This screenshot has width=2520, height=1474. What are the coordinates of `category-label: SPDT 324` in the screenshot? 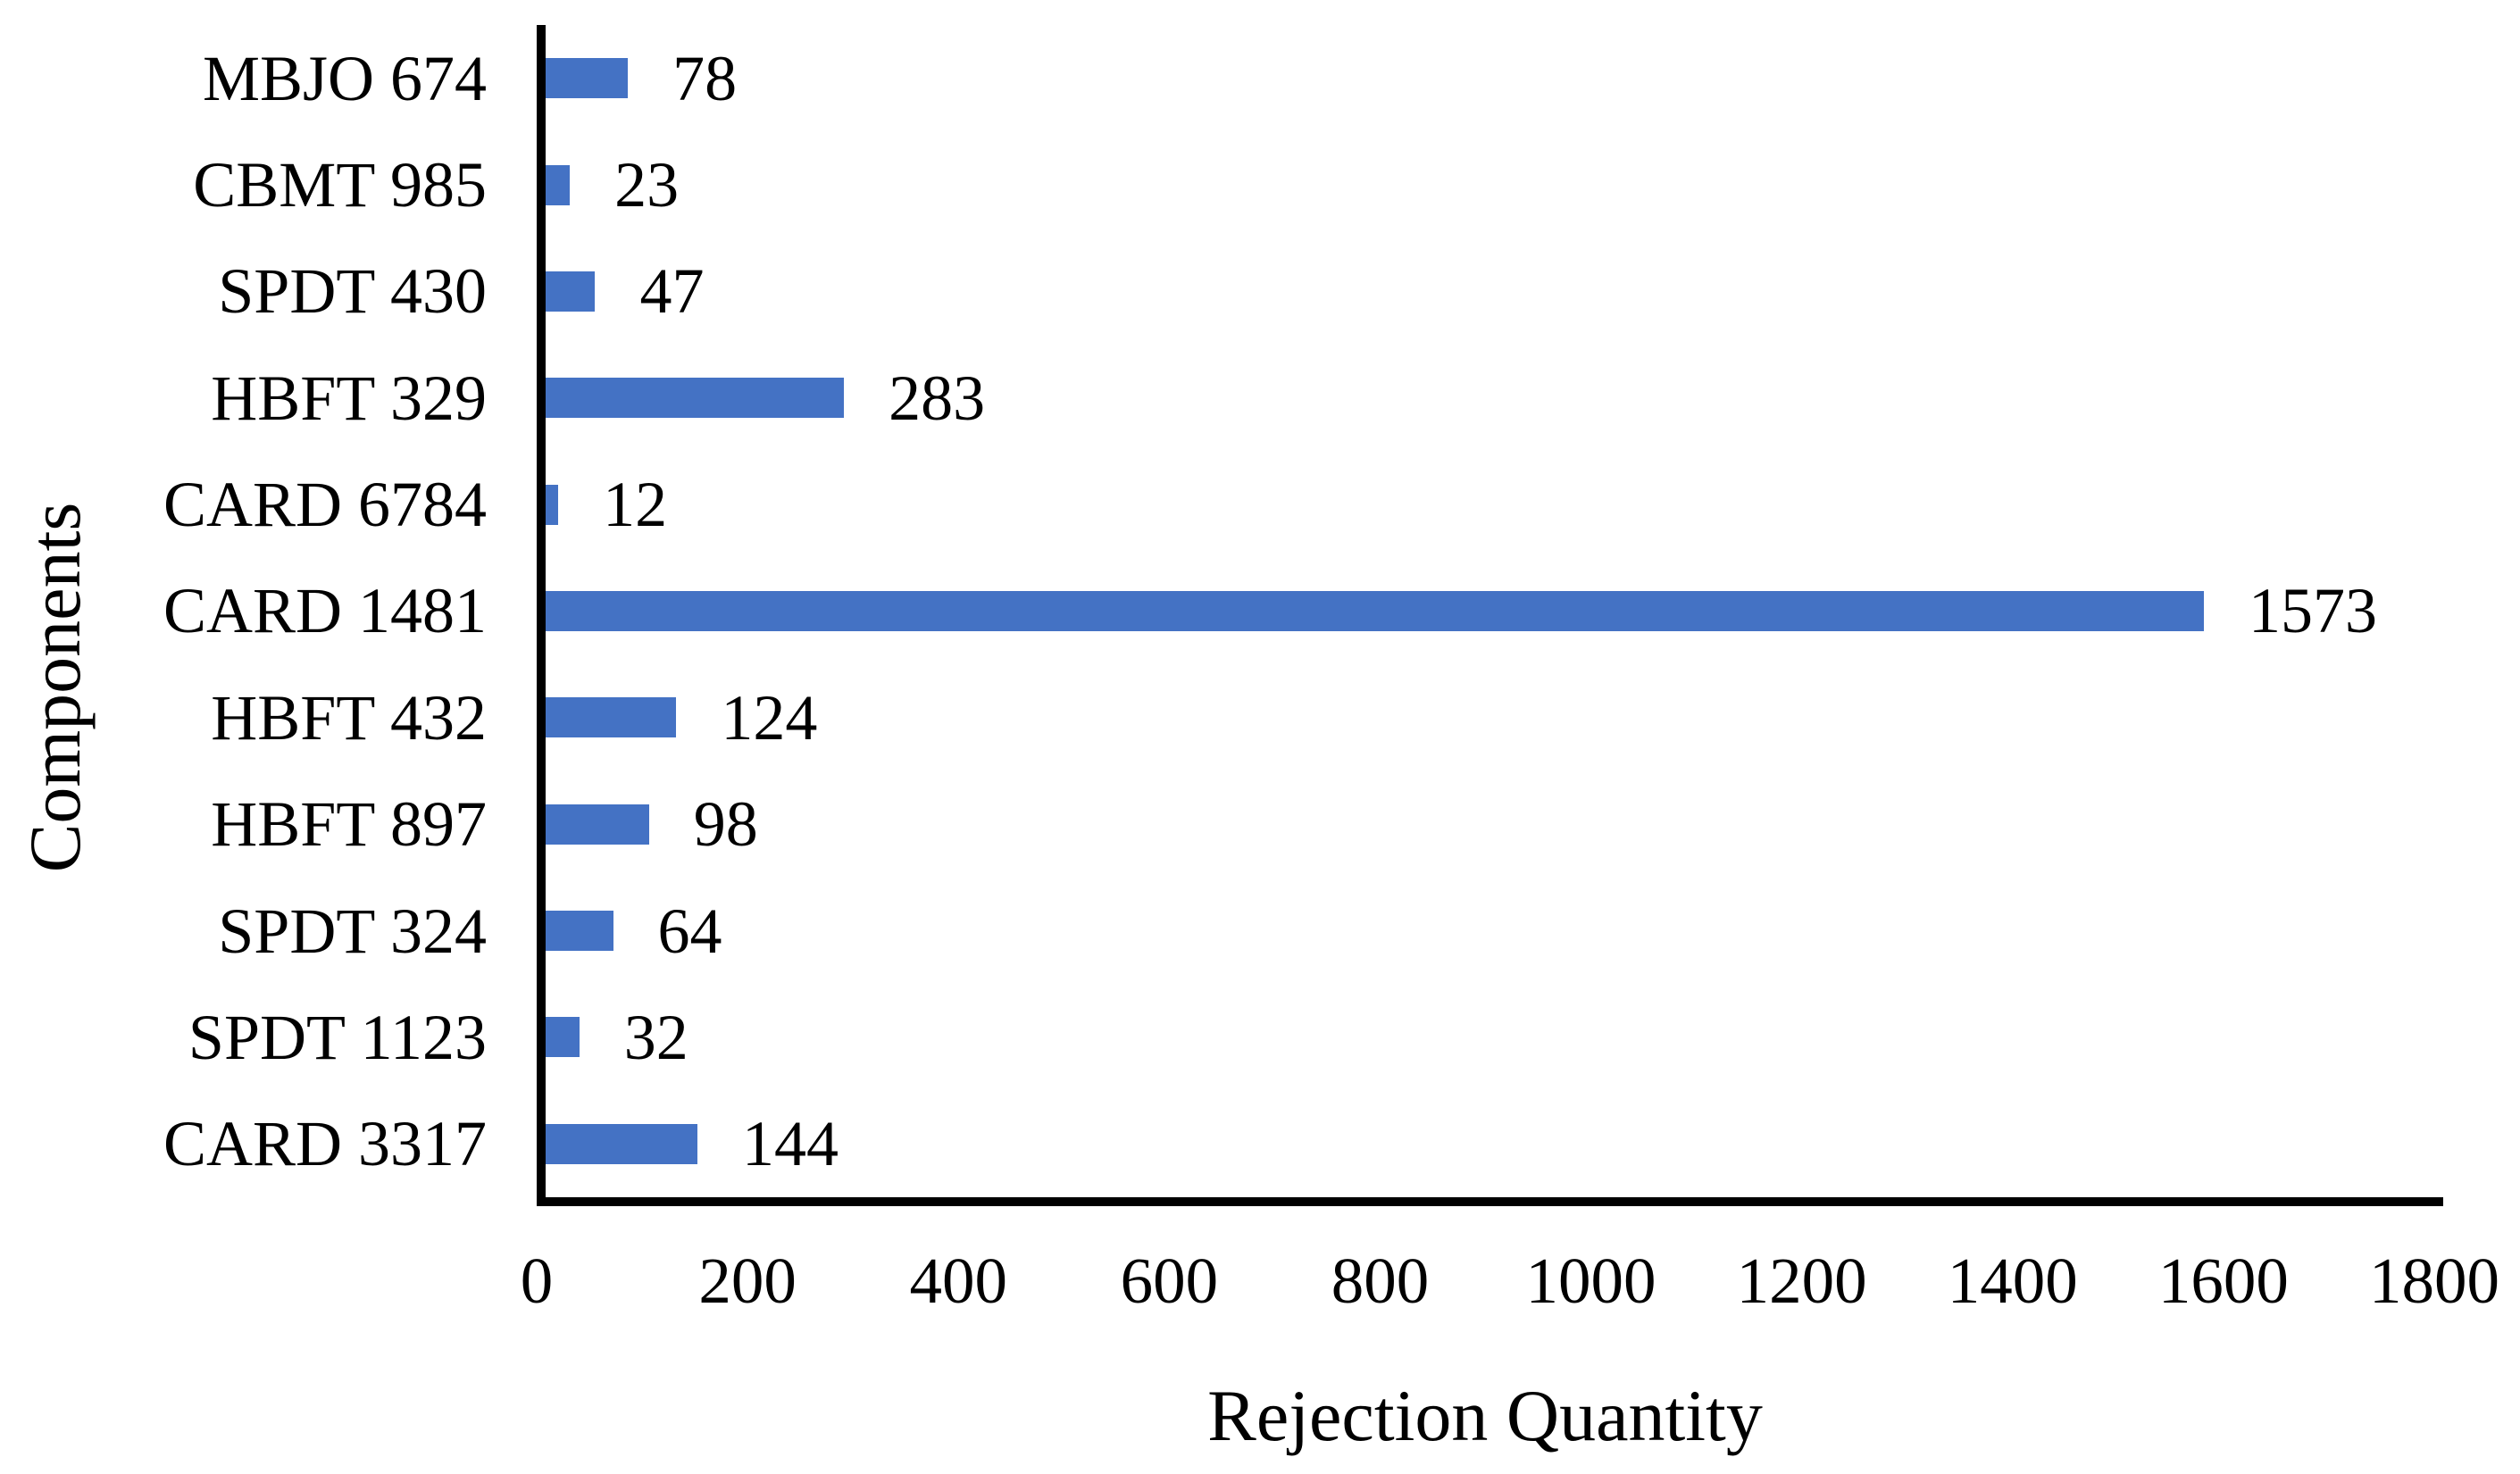 It's located at (353, 931).